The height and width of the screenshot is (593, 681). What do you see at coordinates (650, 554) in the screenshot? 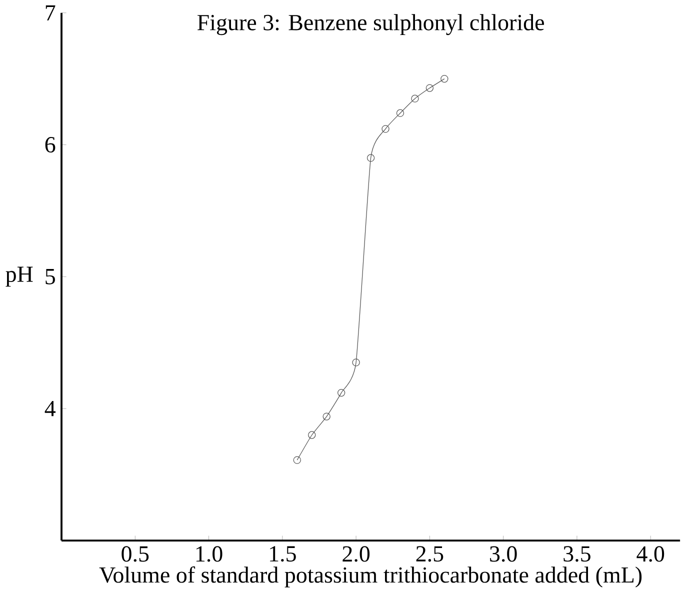
I see `x-tick-label: 4.0` at bounding box center [650, 554].